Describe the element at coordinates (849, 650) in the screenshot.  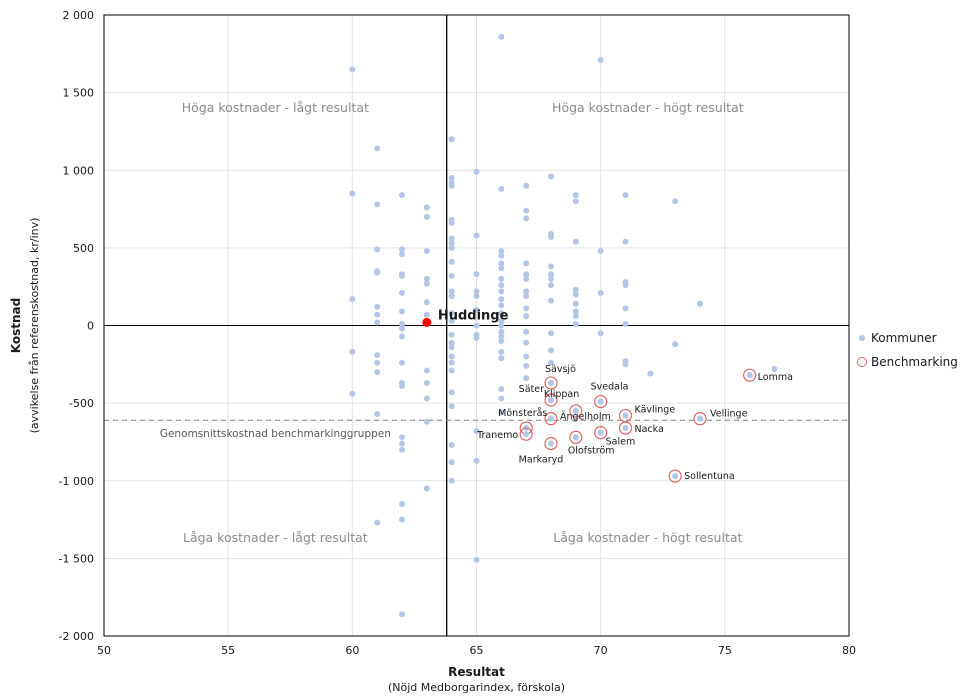
I see `x-tick-label: 80` at that location.